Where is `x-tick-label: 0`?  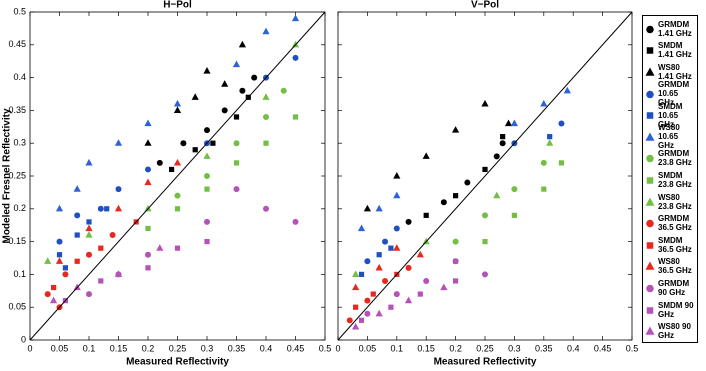 x-tick-label: 0 is located at coordinates (29, 348).